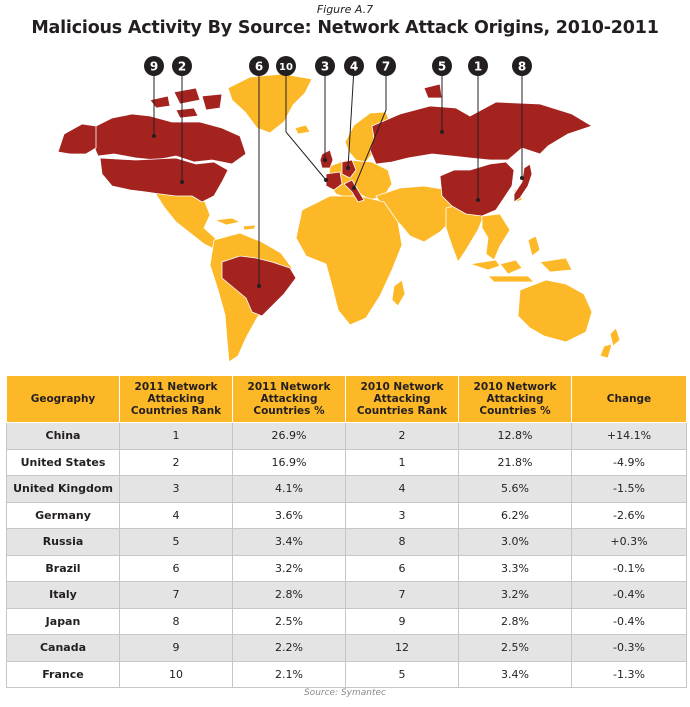 The height and width of the screenshot is (707, 690). I want to click on geography-cell: Germany, so click(63, 515).